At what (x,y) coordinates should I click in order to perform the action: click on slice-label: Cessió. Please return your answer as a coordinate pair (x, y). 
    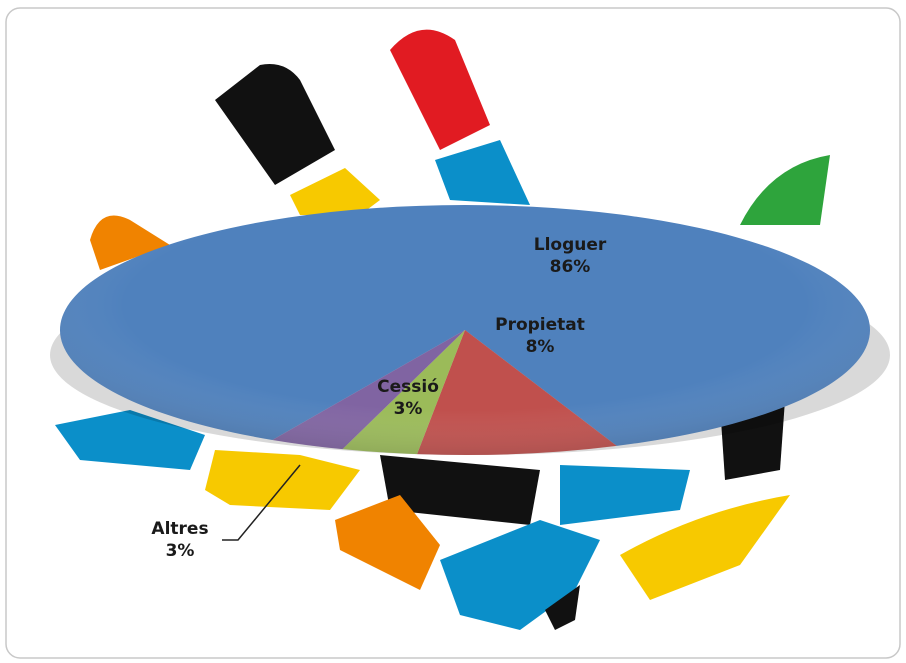
    Looking at the image, I should click on (408, 387).